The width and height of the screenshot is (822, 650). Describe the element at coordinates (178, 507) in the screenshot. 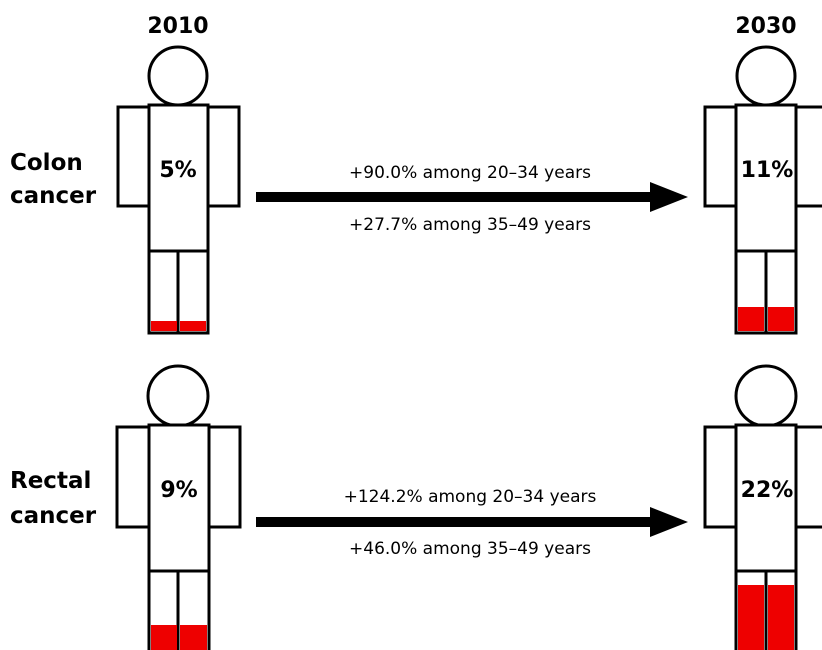

I see `person-figure-2010-rectal: 9%` at that location.